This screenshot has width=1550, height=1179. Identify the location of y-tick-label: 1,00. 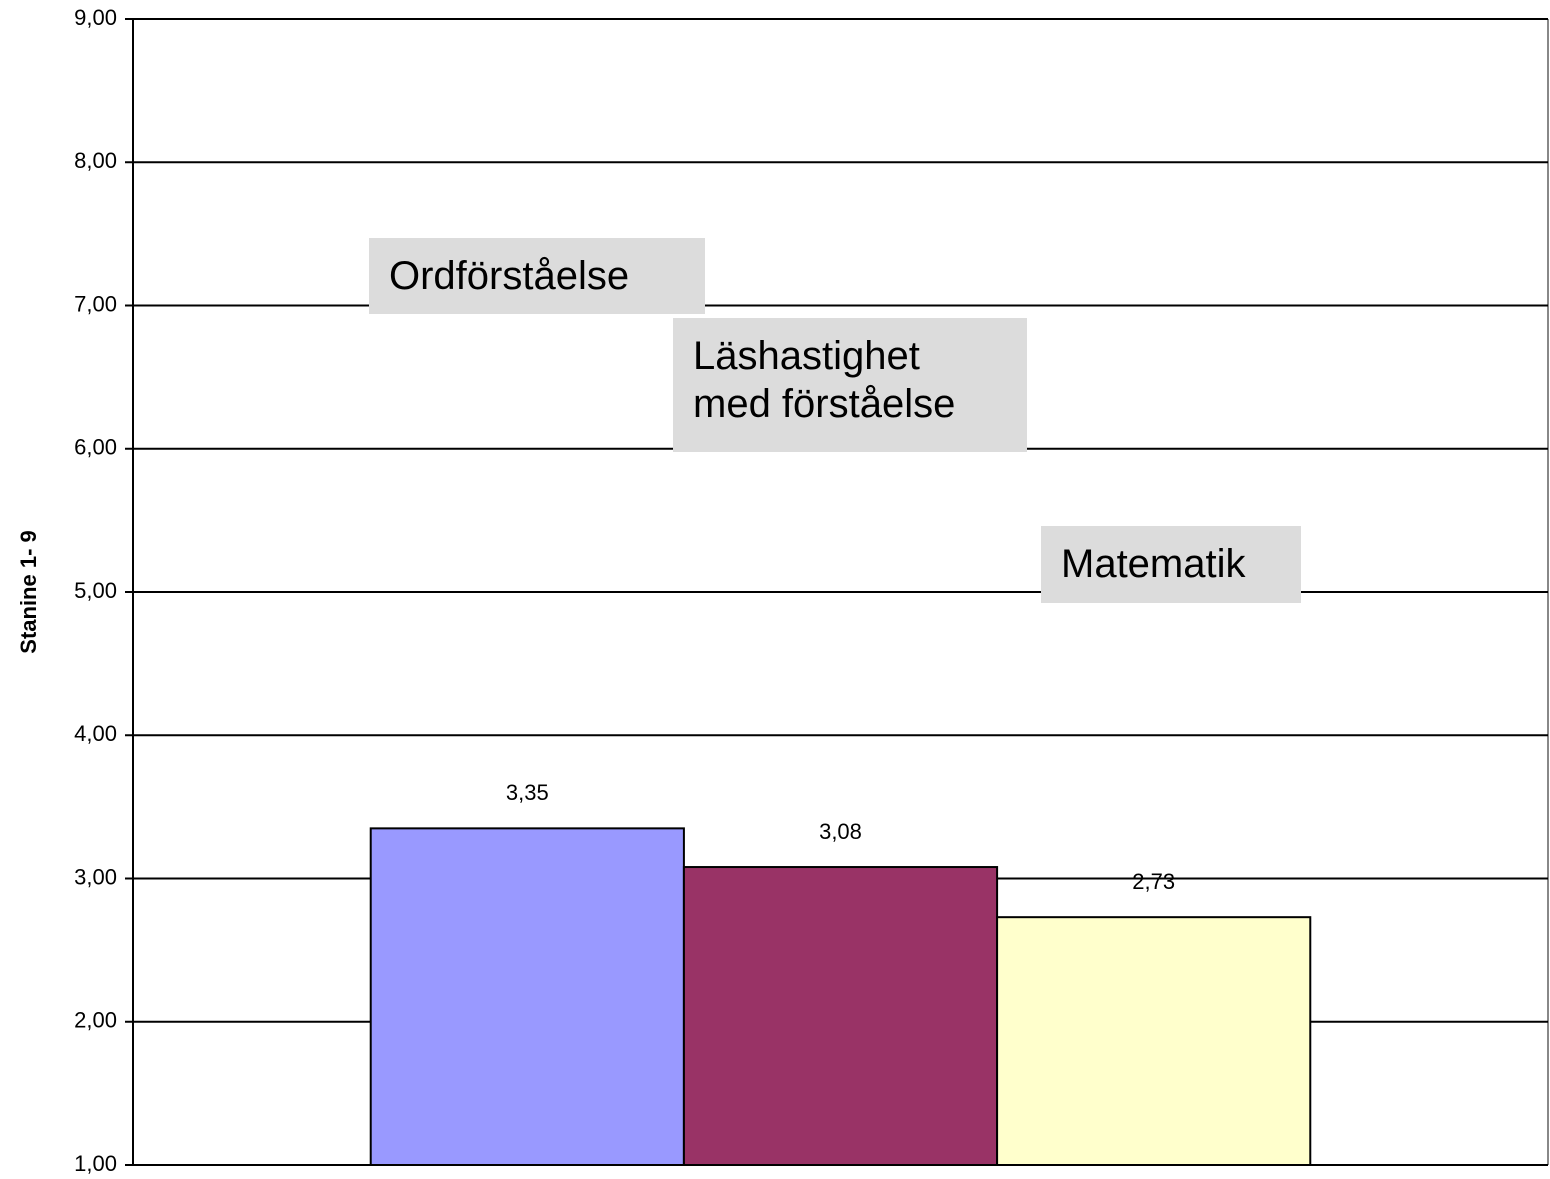
(95, 1163).